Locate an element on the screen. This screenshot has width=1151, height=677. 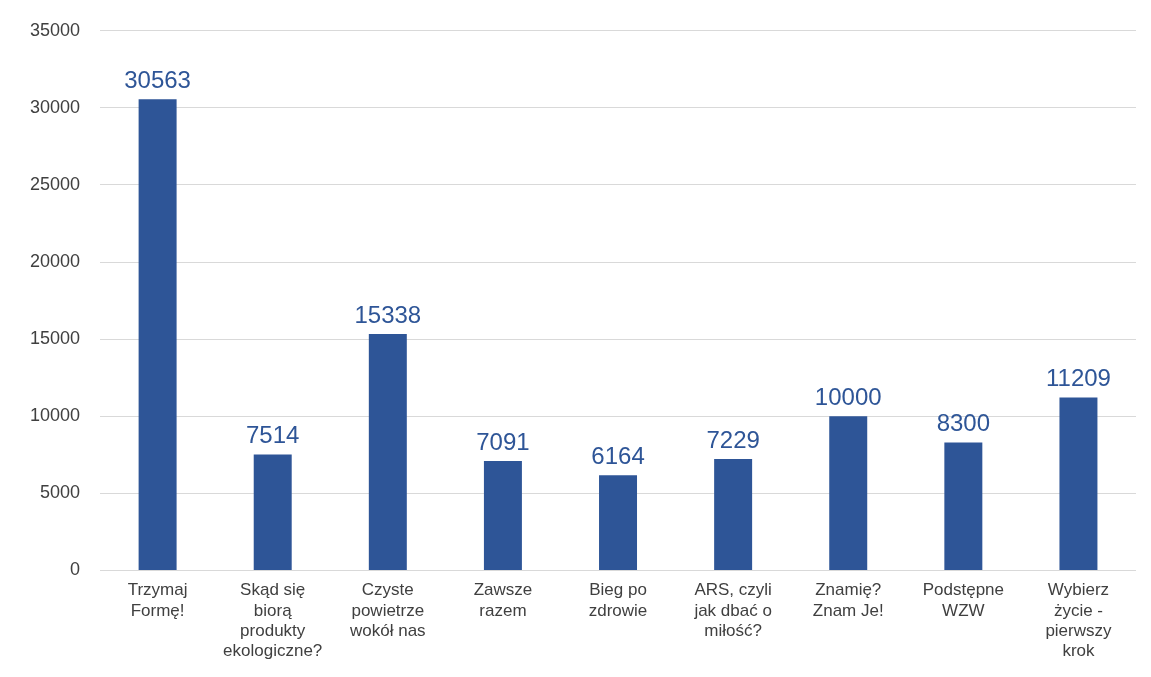
y-tick-label: 35000 is located at coordinates (55, 29).